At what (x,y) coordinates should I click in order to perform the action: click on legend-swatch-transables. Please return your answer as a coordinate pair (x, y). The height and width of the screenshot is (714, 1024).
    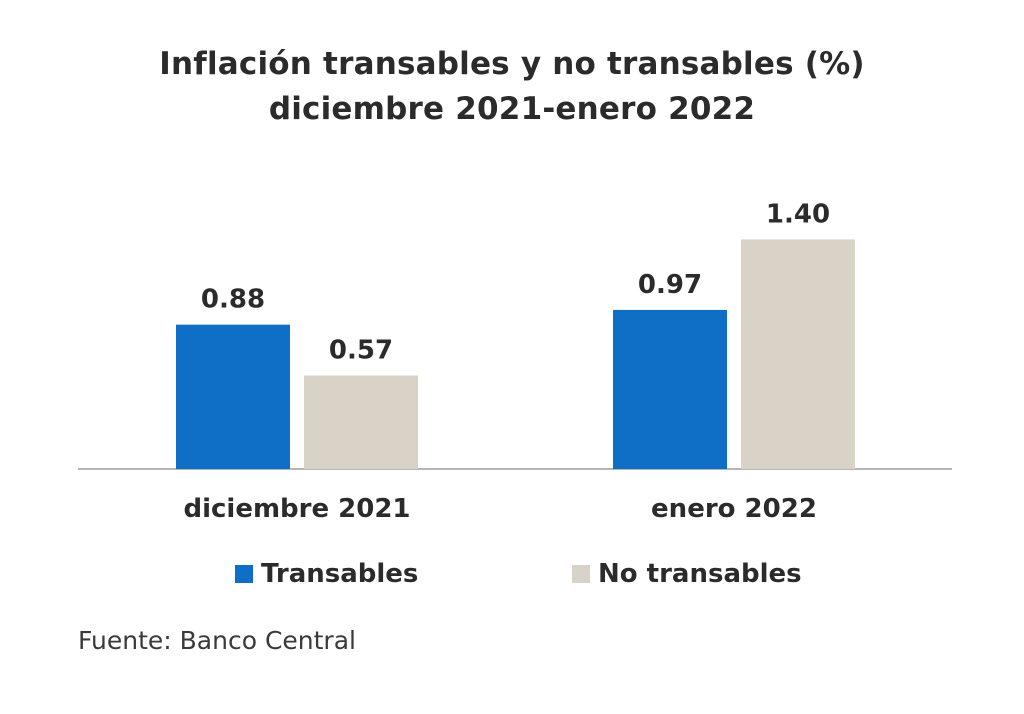
    Looking at the image, I should click on (244, 574).